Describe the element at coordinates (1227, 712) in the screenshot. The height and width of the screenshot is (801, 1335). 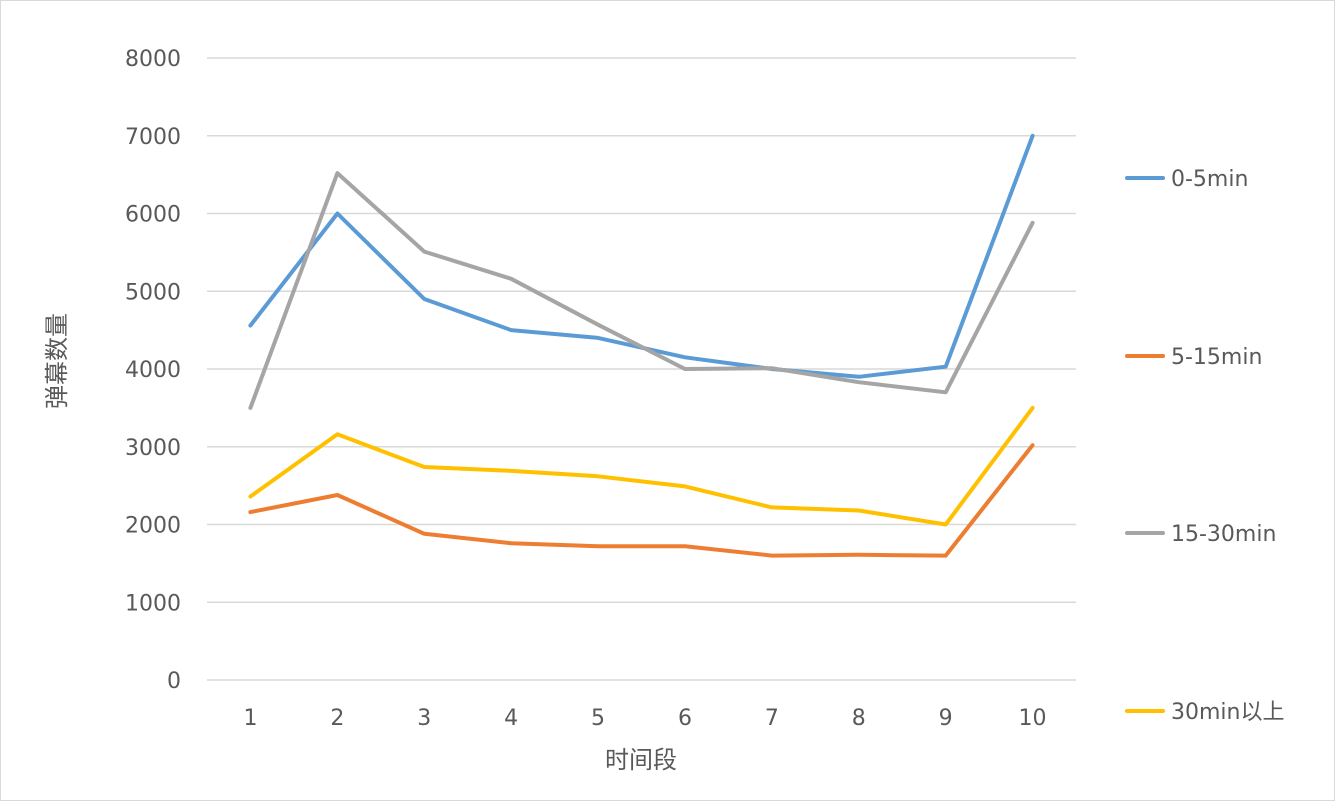
I see `legend-label: 30min以上` at that location.